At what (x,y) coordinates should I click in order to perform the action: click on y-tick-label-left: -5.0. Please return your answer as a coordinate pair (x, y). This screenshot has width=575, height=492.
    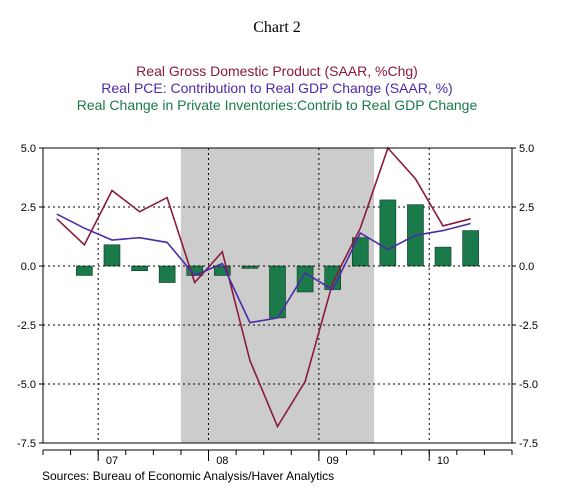
    Looking at the image, I should click on (26, 385).